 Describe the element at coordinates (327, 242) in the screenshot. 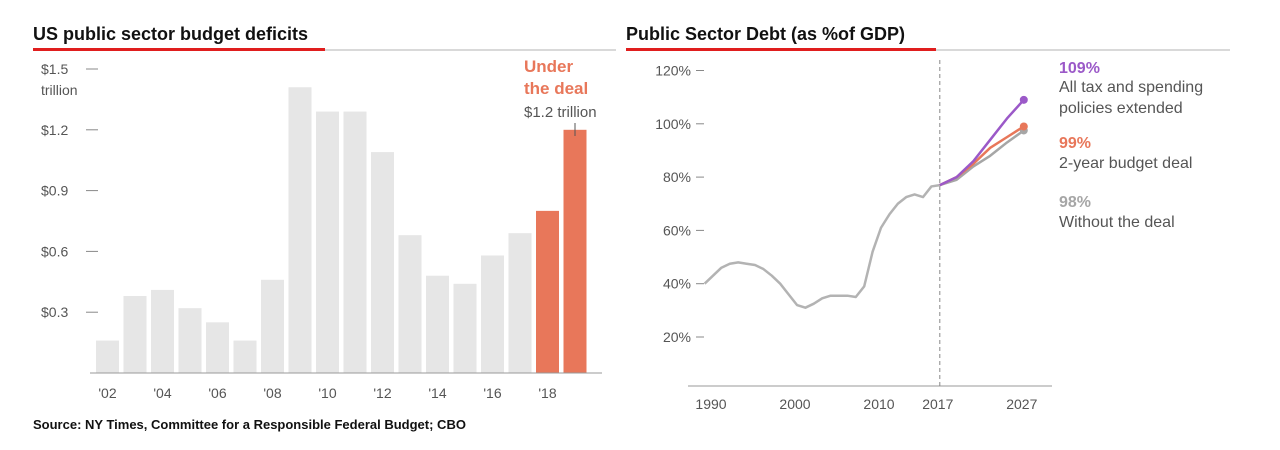

I see `bar-2010` at that location.